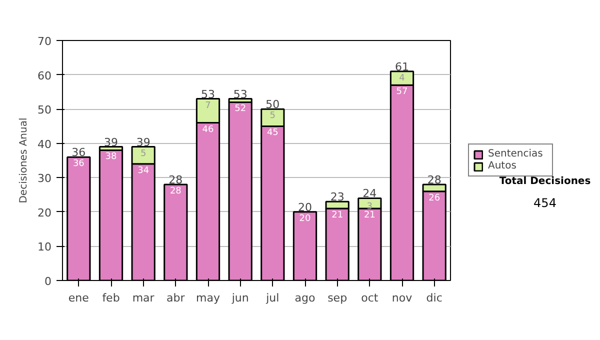  What do you see at coordinates (545, 203) in the screenshot?
I see `text: 454` at bounding box center [545, 203].